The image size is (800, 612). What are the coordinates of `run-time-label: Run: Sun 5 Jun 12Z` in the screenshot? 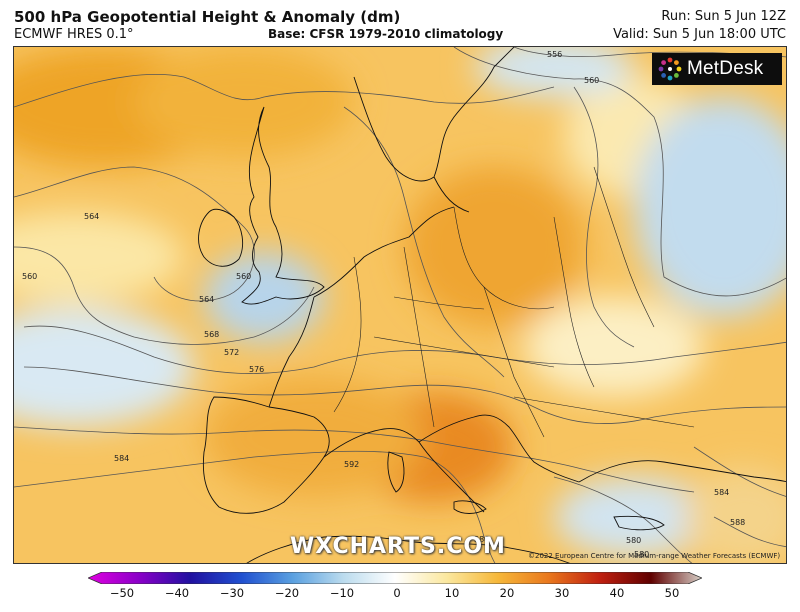 It's located at (723, 16).